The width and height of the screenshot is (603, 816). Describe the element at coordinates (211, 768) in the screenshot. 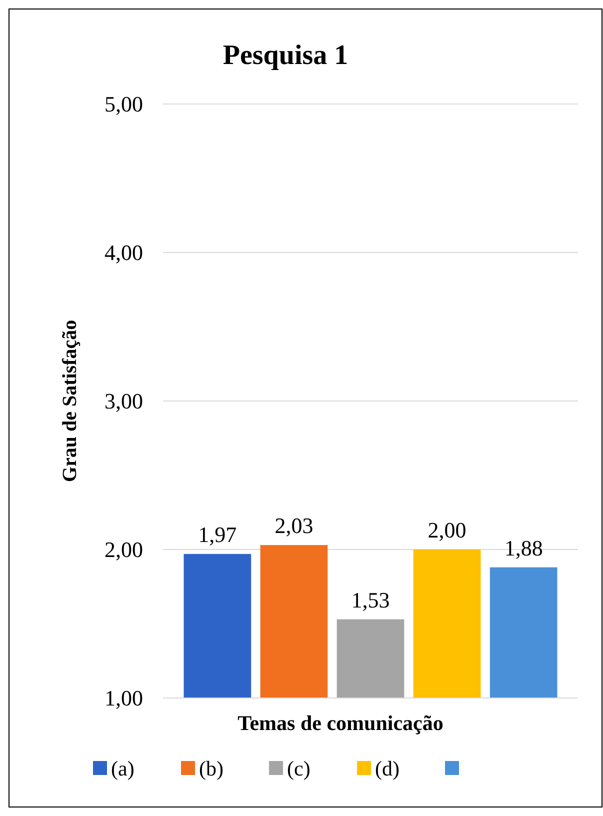

I see `legend-label: (b)` at that location.